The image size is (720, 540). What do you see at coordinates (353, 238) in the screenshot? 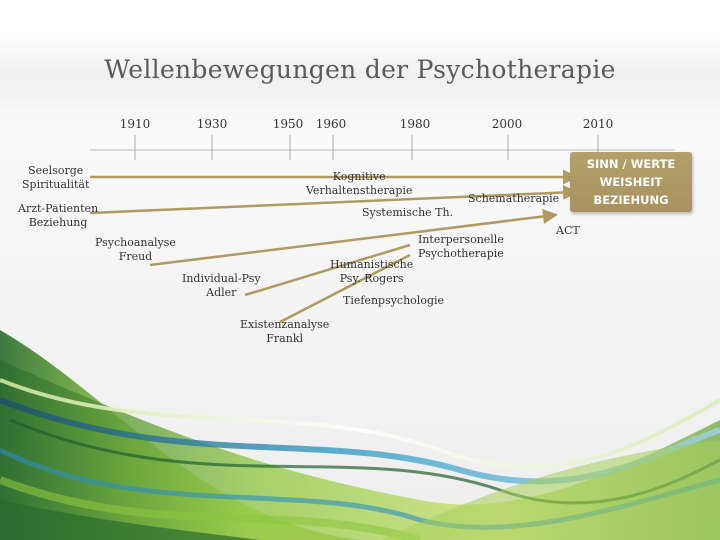
I see `arrow-psychoanalyse` at bounding box center [353, 238].